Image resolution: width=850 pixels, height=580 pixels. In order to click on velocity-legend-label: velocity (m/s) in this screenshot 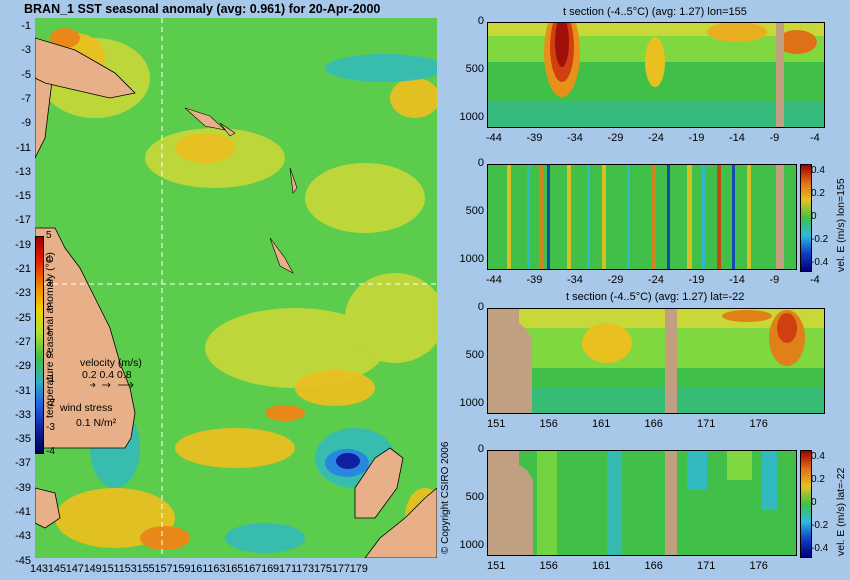, I will do `click(111, 363)`.